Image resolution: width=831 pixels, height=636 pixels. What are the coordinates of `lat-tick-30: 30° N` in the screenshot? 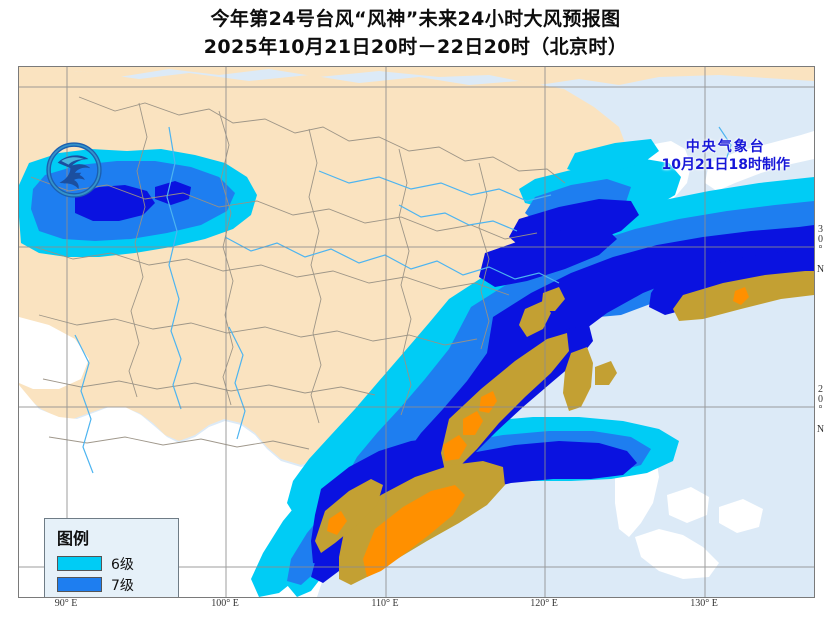 It's located at (820, 249).